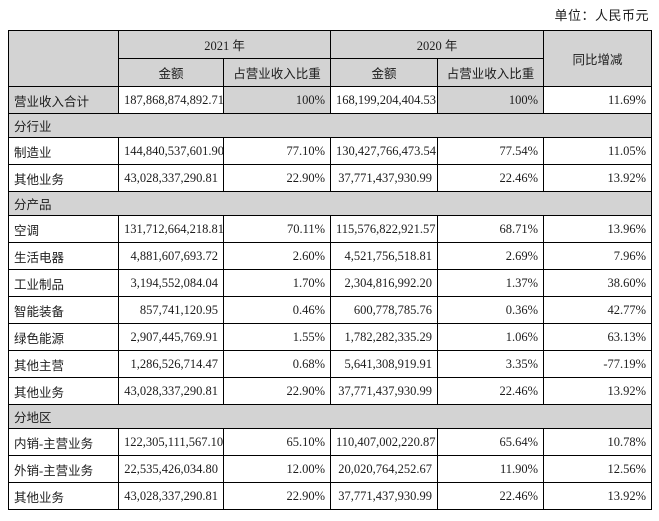  Describe the element at coordinates (63, 469) in the screenshot. I see `row-label-cell: 外销-主营业务` at that location.